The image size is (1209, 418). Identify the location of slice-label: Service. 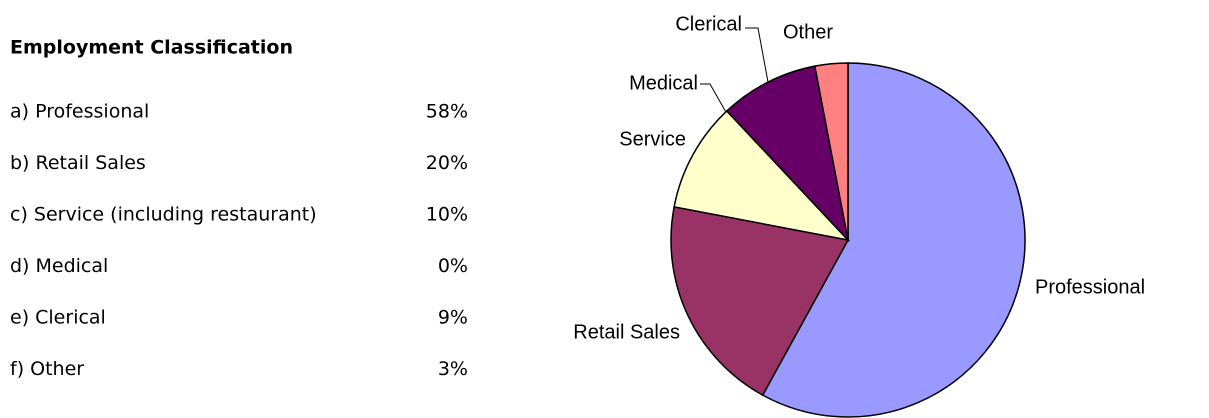
(652, 139).